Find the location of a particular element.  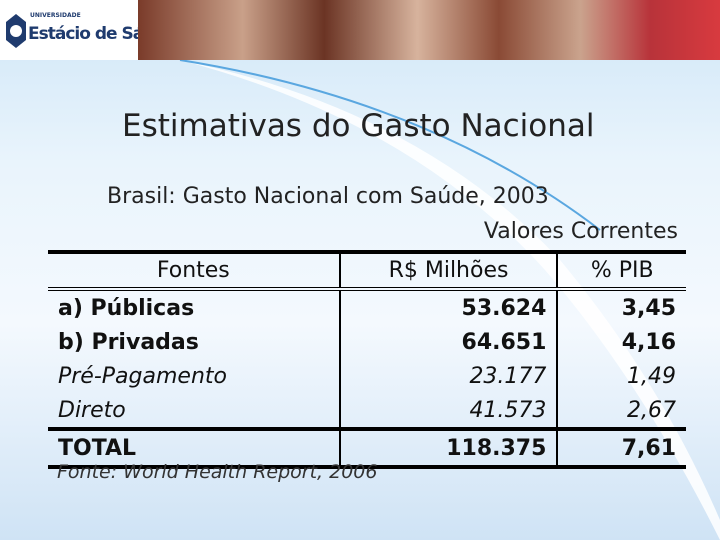

table-cell: 118.375 is located at coordinates (448, 448).